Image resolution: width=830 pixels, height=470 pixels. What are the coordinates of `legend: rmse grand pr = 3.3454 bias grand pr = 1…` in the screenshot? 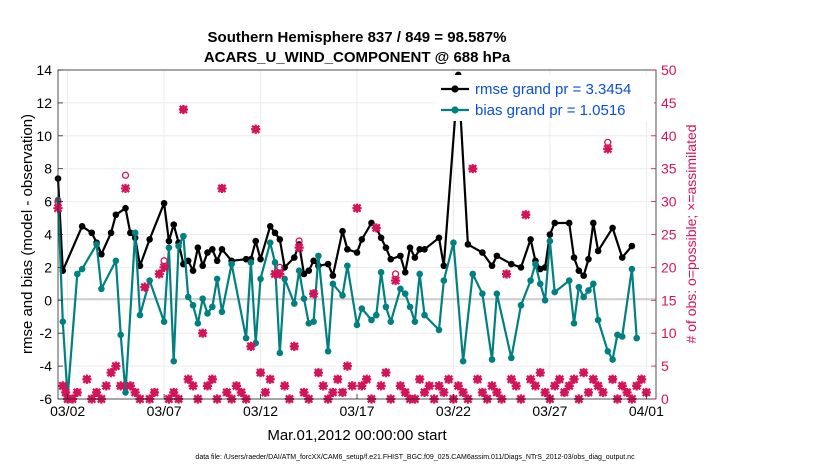 It's located at (545, 98).